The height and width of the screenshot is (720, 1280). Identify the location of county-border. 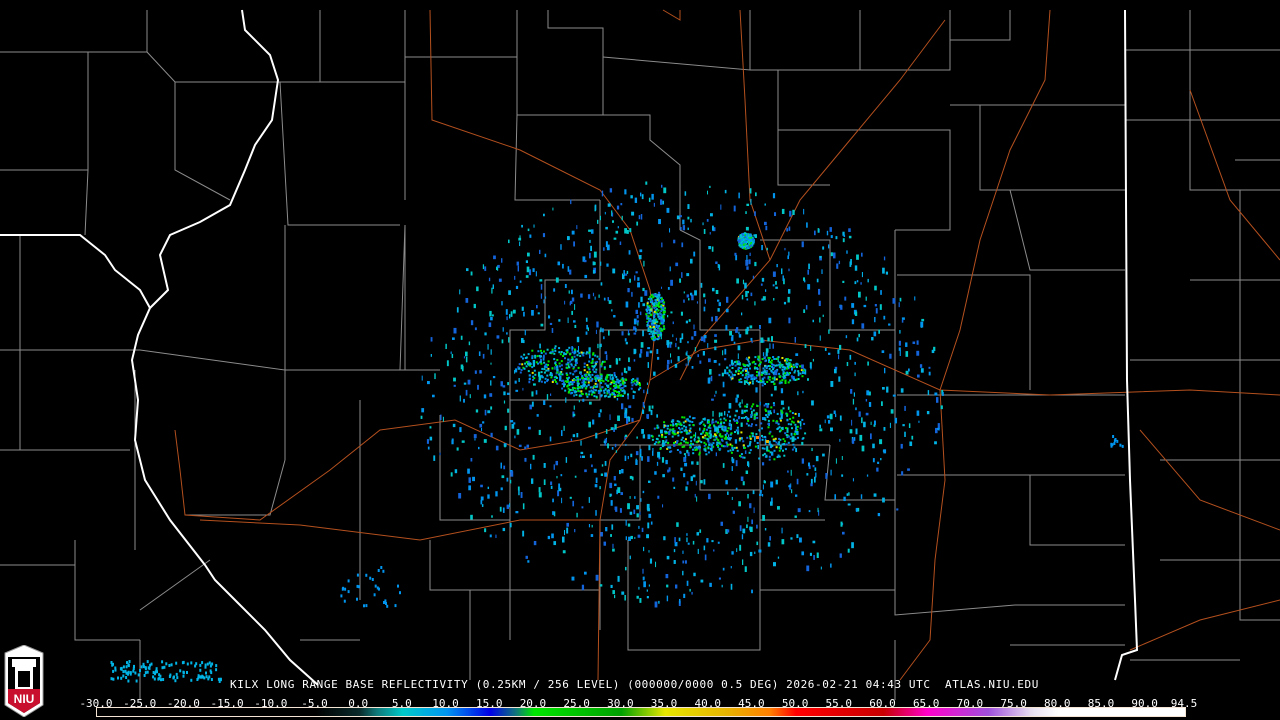
(700, 467).